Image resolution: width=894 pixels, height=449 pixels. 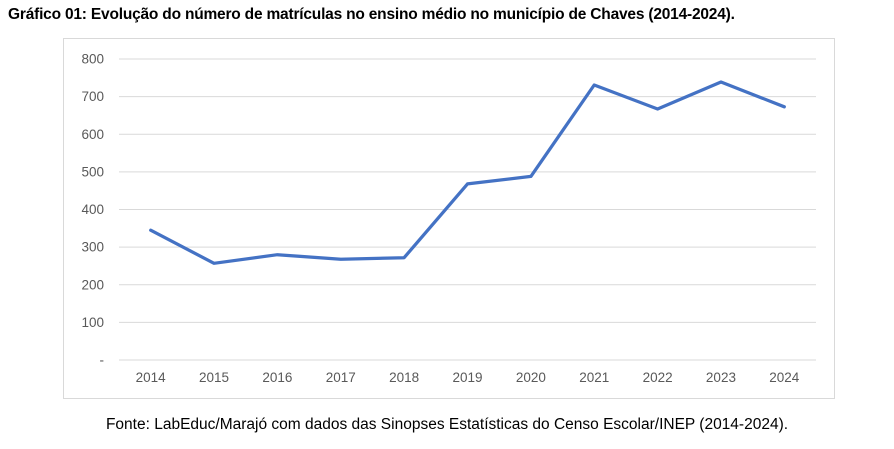 What do you see at coordinates (341, 377) in the screenshot?
I see `x-axis-tick-label: 2017` at bounding box center [341, 377].